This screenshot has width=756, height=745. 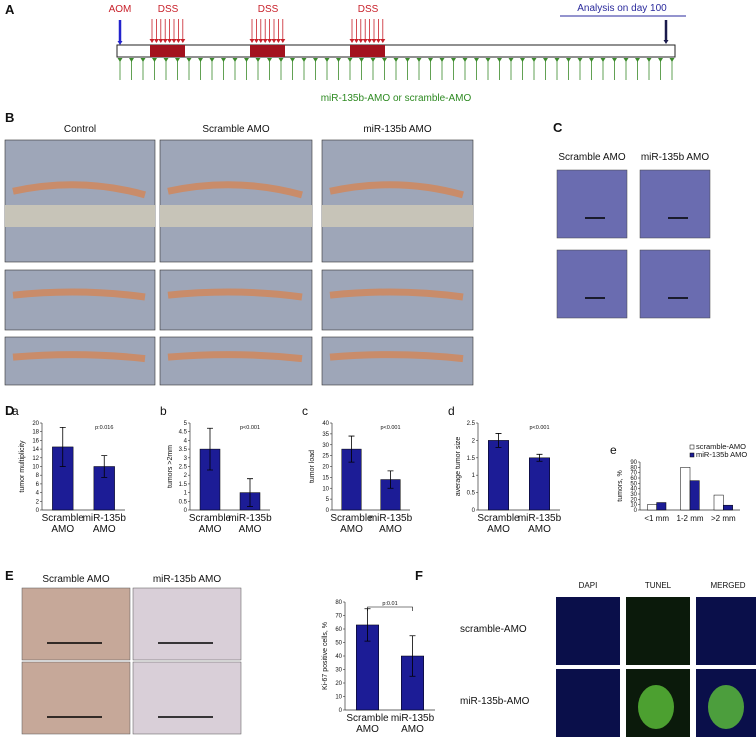 What do you see at coordinates (658, 585) in the screenshot?
I see `column-title: TUNEL` at bounding box center [658, 585].